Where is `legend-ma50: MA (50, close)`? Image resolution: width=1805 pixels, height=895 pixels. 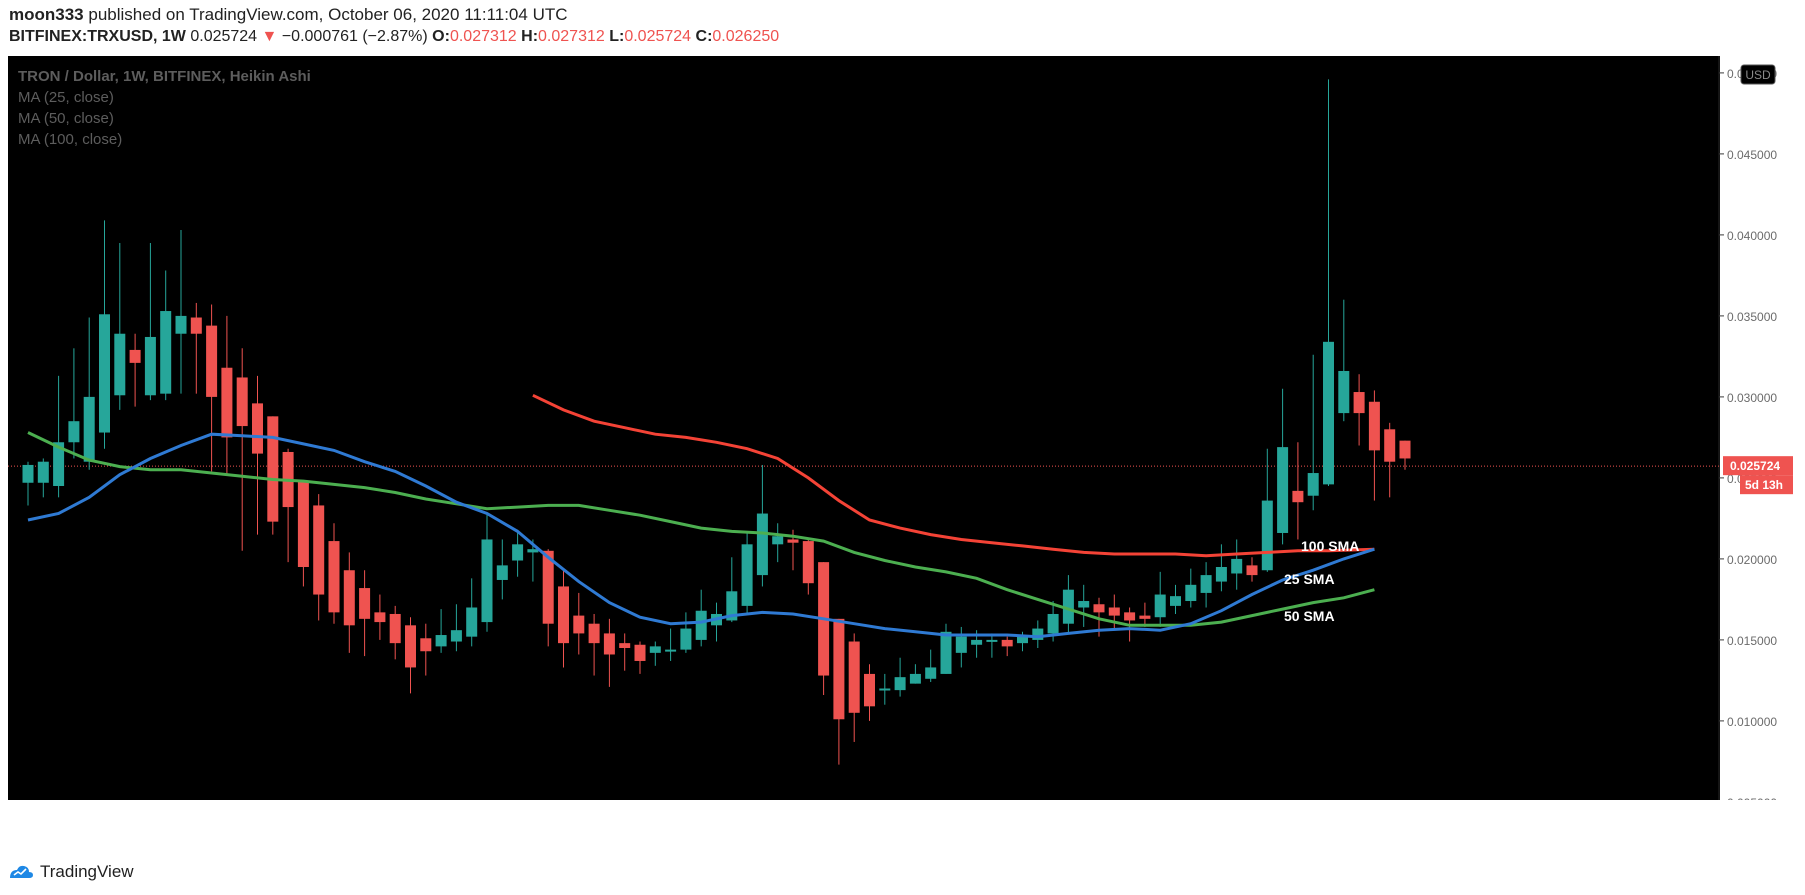
legend-ma50: MA (50, close) is located at coordinates (66, 118).